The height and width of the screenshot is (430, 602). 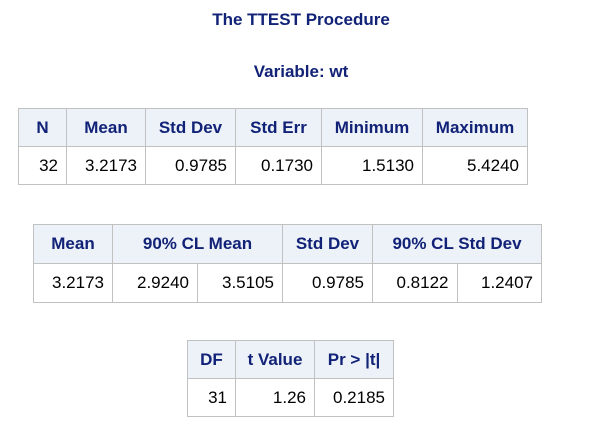 I want to click on header-df: DF, so click(x=211, y=359).